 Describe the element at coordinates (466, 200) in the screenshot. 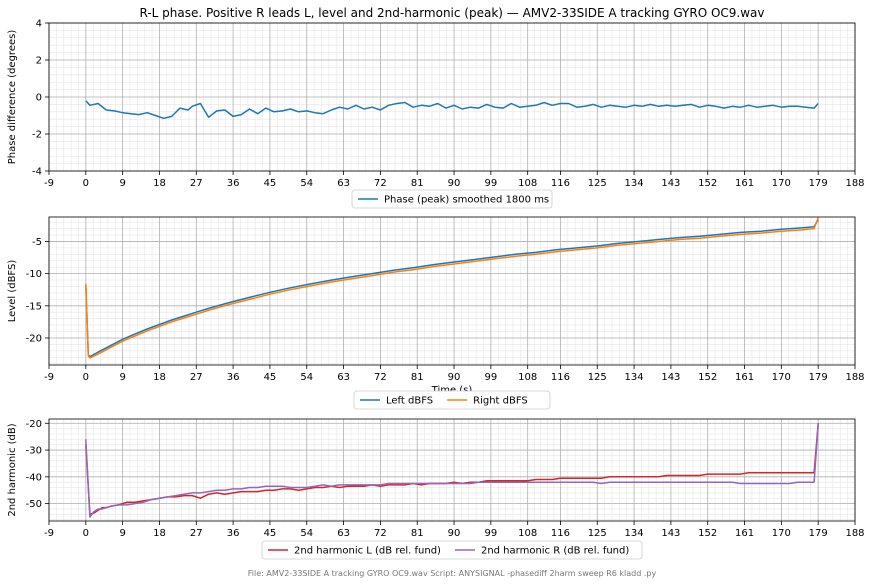

I see `legend-entry: Phase (peak) smoothed 1800 ms` at that location.